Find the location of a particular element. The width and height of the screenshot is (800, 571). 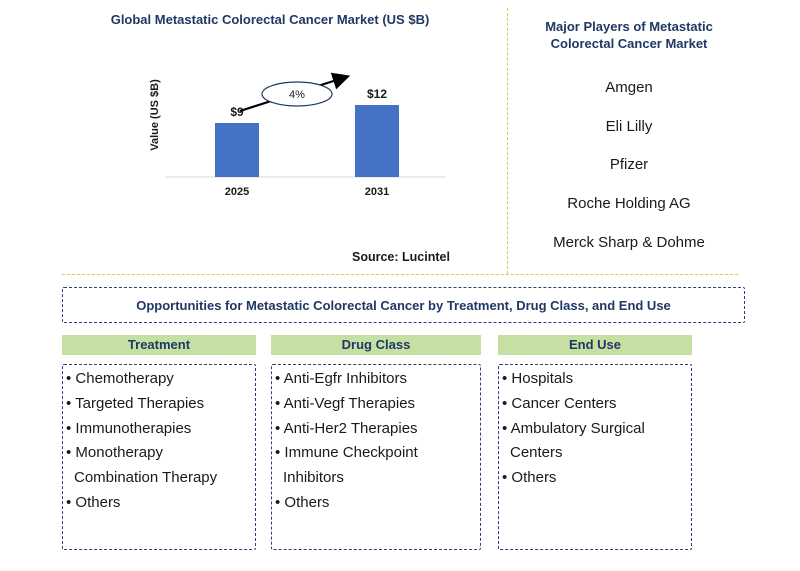

list-item: • Monotherapy is located at coordinates (114, 453).